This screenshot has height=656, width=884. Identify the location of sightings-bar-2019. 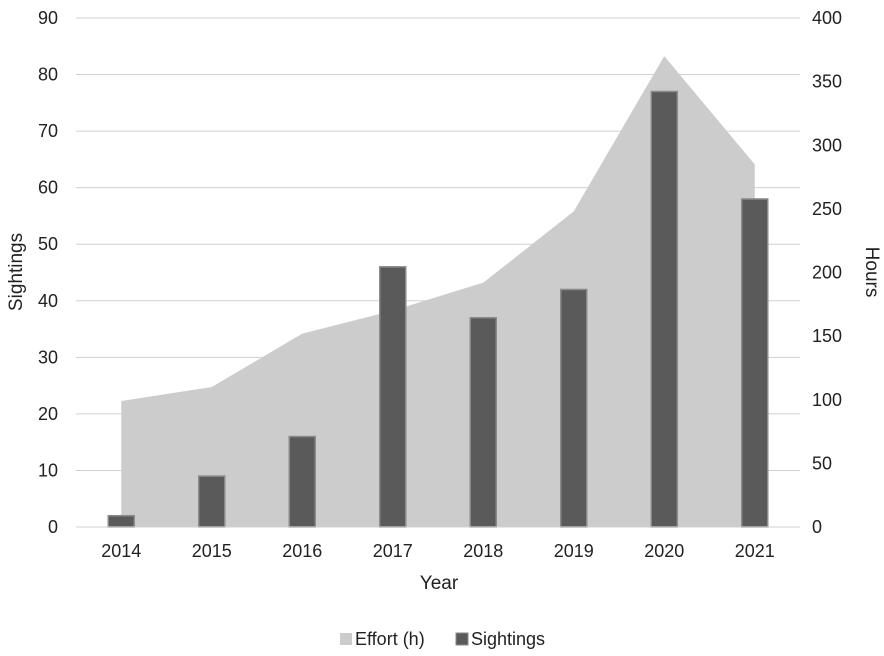
(574, 408).